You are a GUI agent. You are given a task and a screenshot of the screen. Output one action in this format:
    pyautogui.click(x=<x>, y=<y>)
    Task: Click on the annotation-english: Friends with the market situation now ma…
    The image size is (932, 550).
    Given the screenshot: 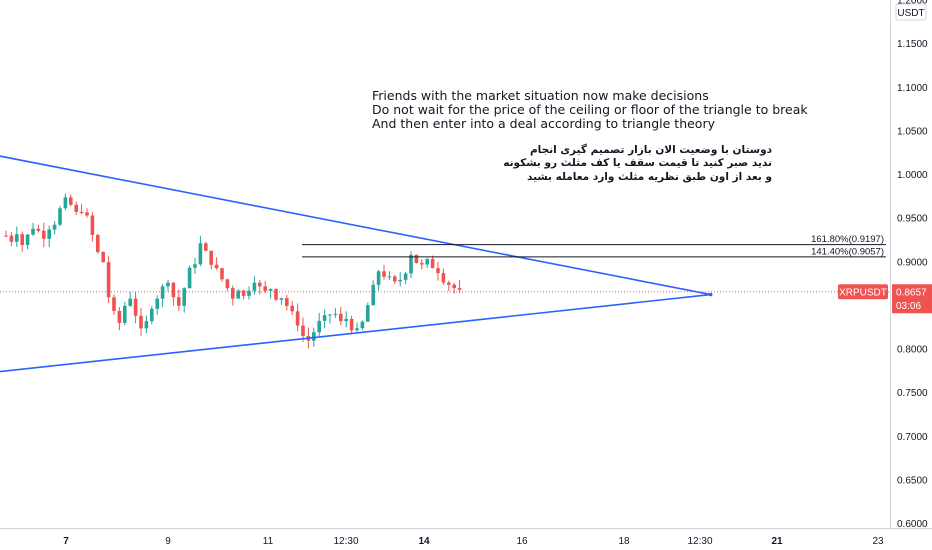 What is the action you would take?
    pyautogui.click(x=590, y=109)
    